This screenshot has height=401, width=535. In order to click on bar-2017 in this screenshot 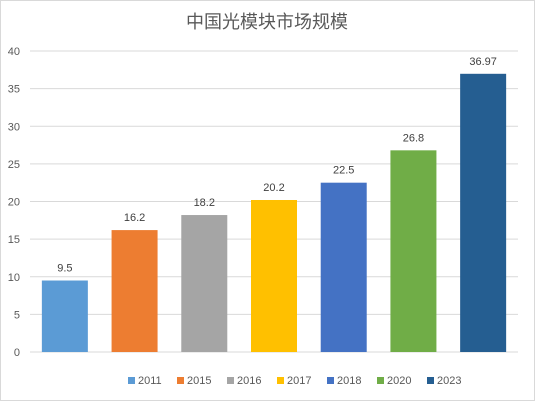, I will do `click(274, 275)`.